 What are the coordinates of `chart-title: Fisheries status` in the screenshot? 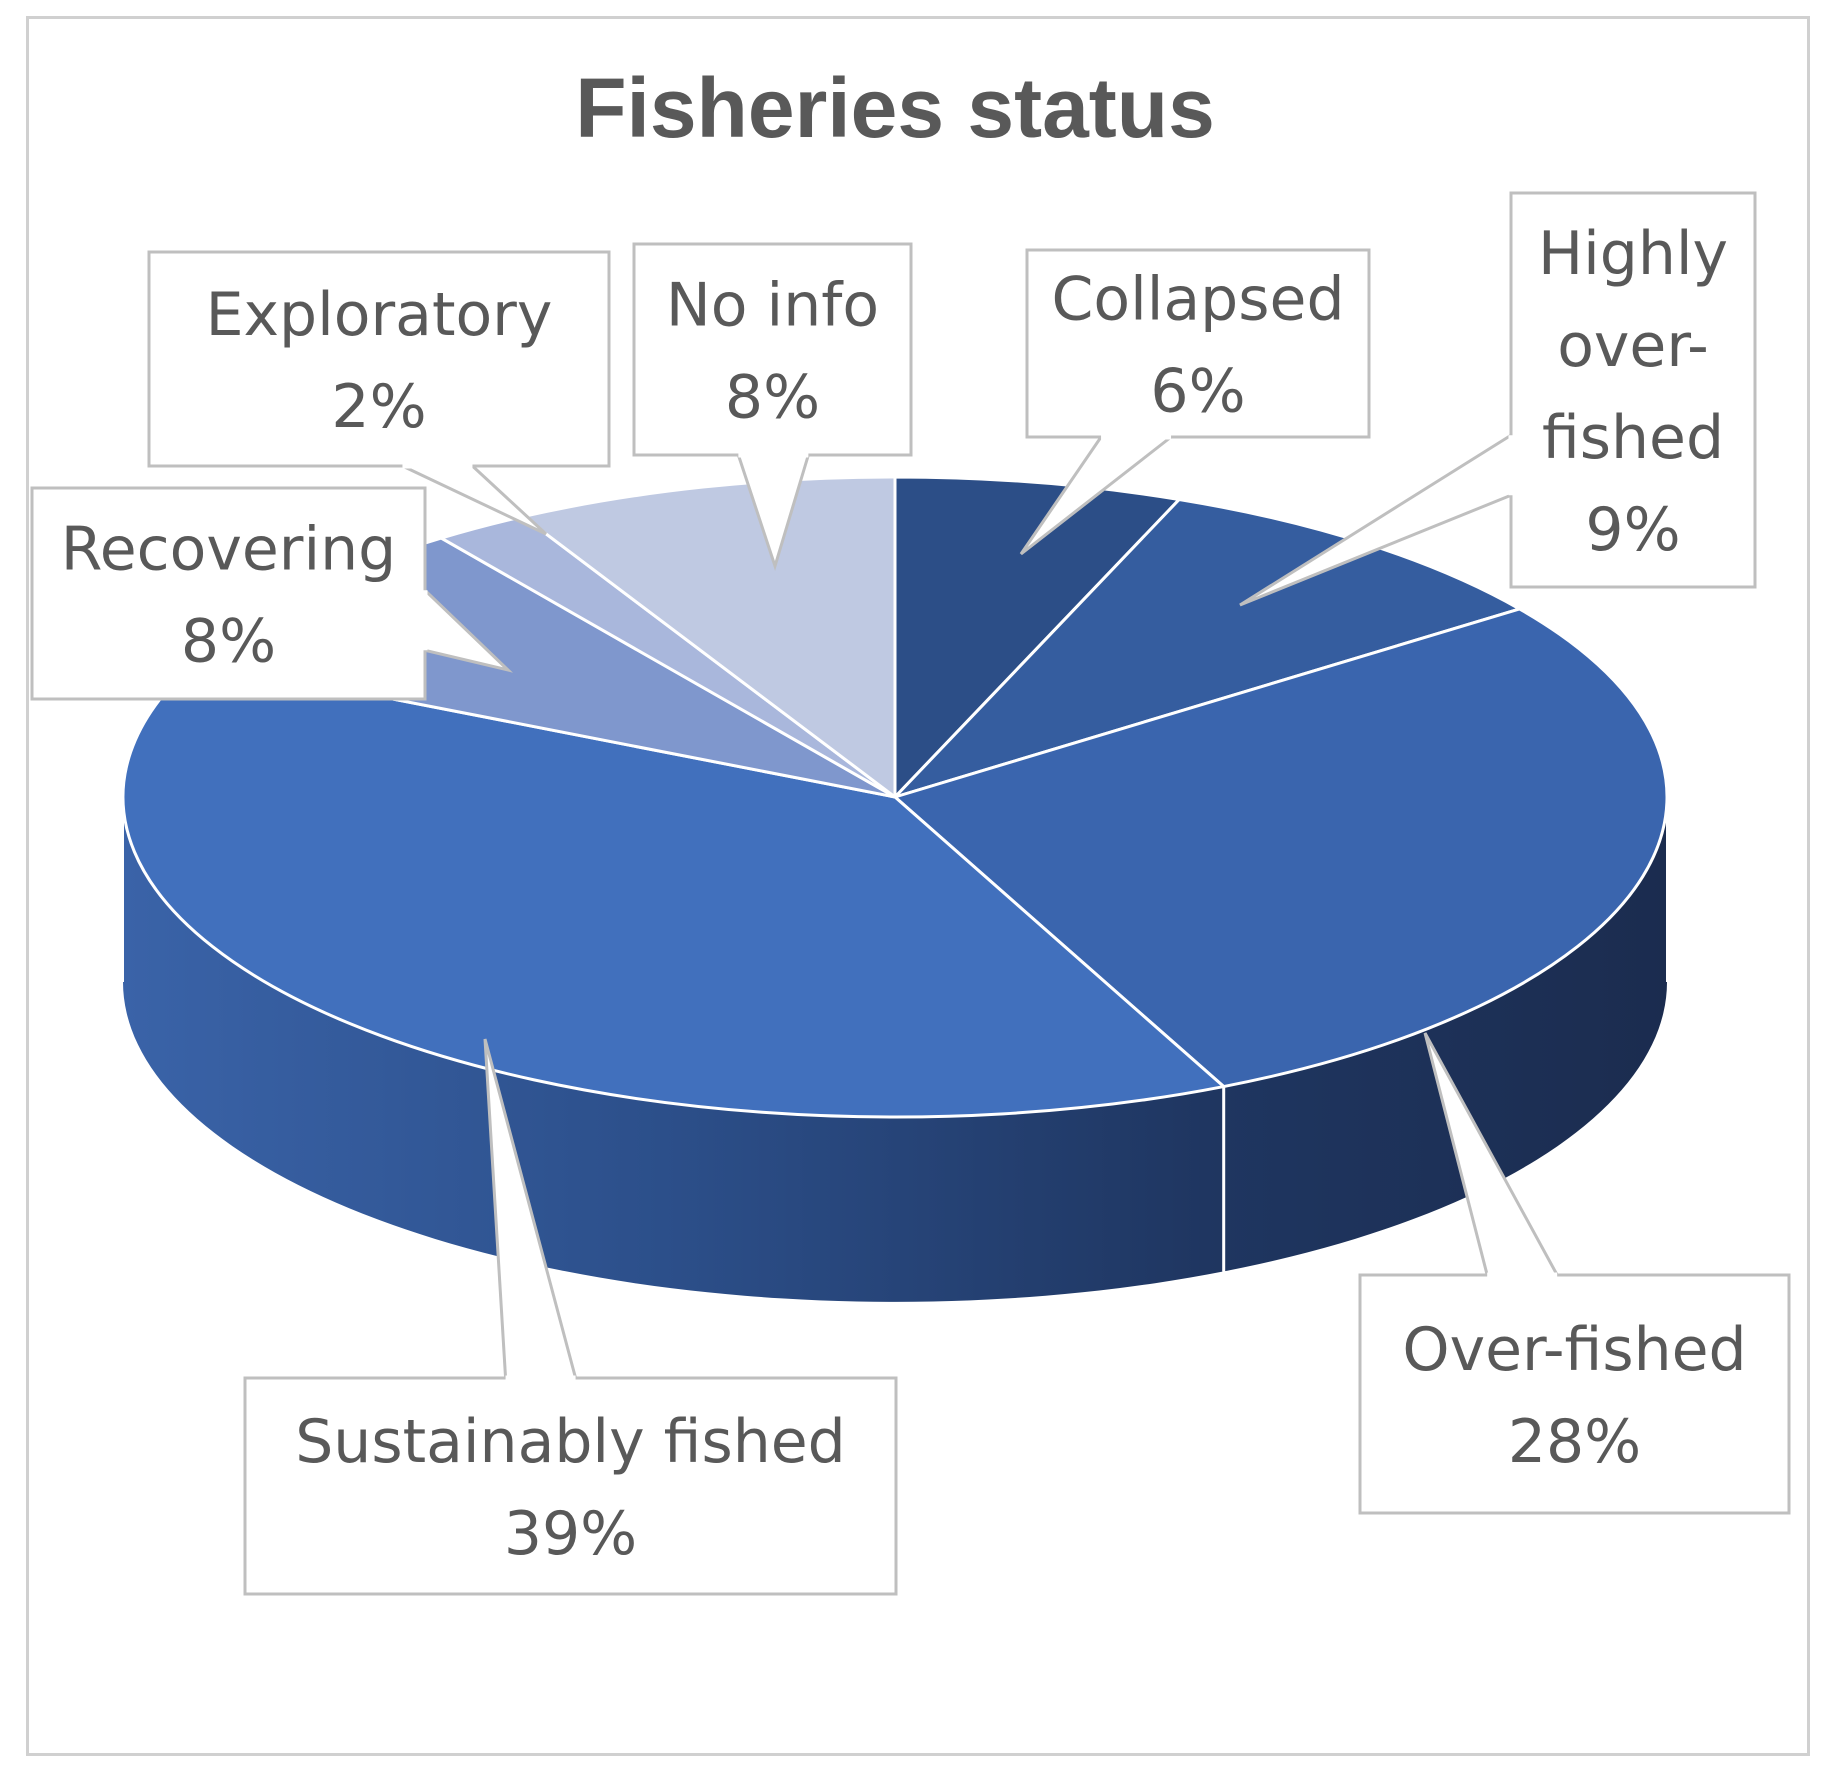 It's located at (895, 108).